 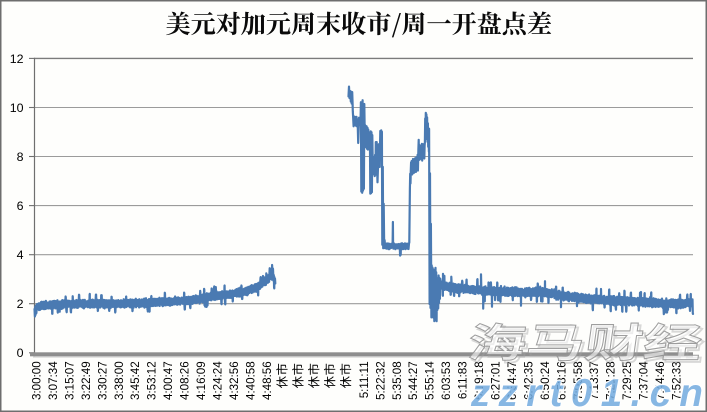 What do you see at coordinates (561, 380) in the screenshot?
I see `svg-text: 6:58:16` at bounding box center [561, 380].